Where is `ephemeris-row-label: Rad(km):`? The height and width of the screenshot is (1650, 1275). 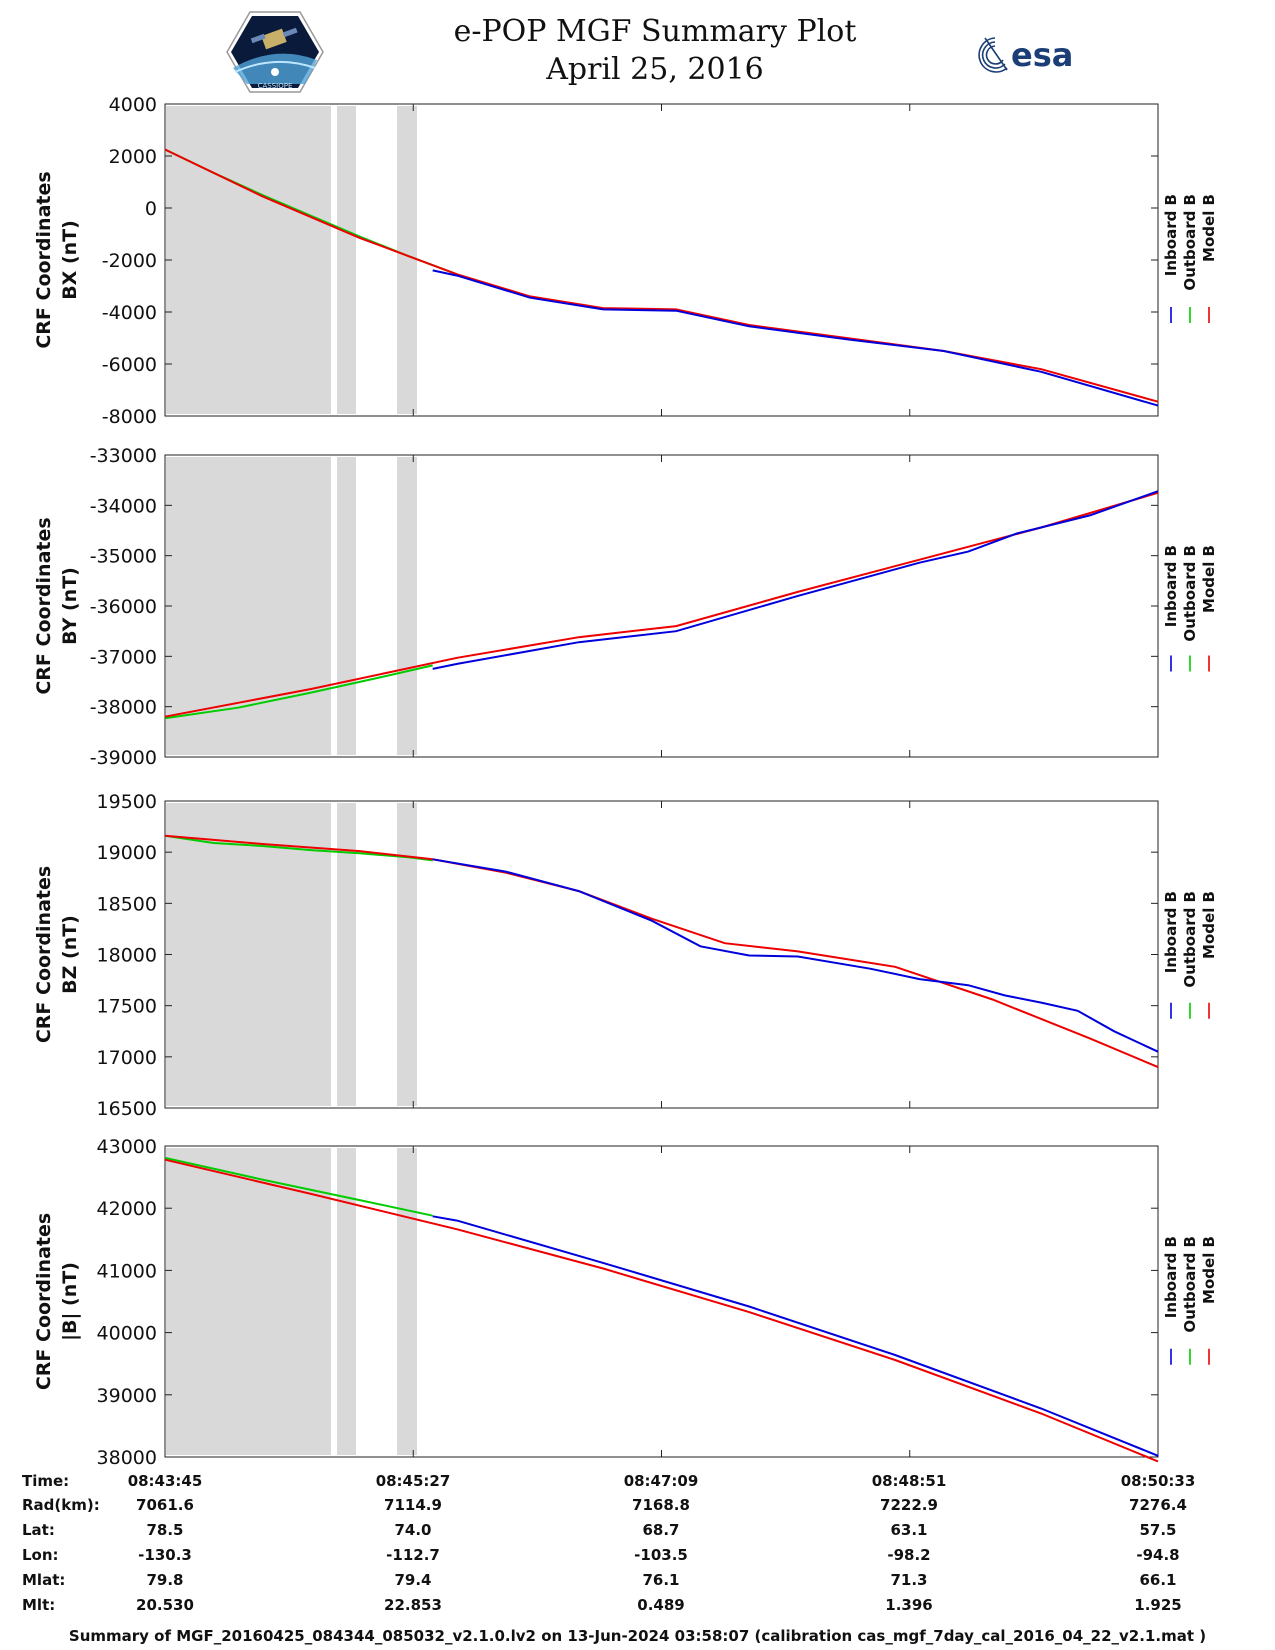
ephemeris-row-label: Rad(km): is located at coordinates (61, 1505).